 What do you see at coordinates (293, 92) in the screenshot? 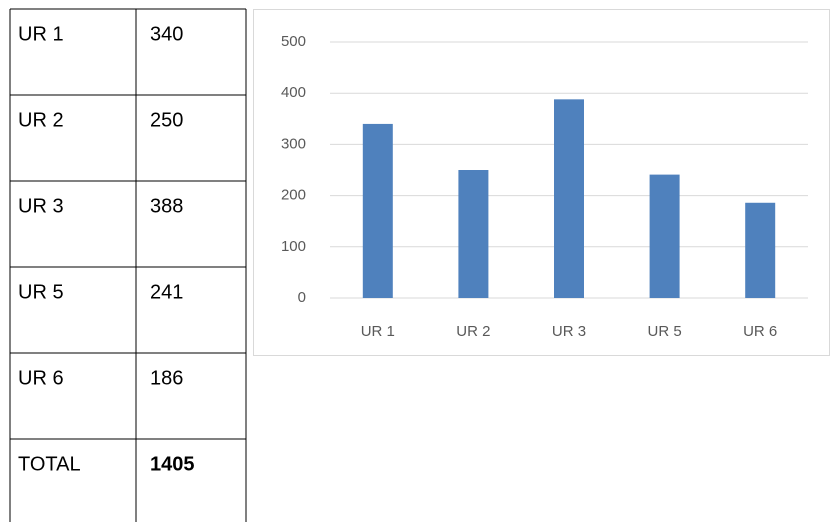
I see `y-tick-label: 400` at bounding box center [293, 92].